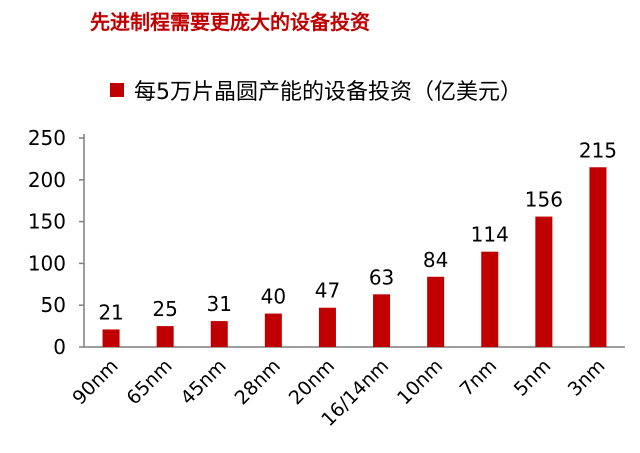 The image size is (640, 453). Describe the element at coordinates (47, 222) in the screenshot. I see `y-tick-label: 150` at that location.